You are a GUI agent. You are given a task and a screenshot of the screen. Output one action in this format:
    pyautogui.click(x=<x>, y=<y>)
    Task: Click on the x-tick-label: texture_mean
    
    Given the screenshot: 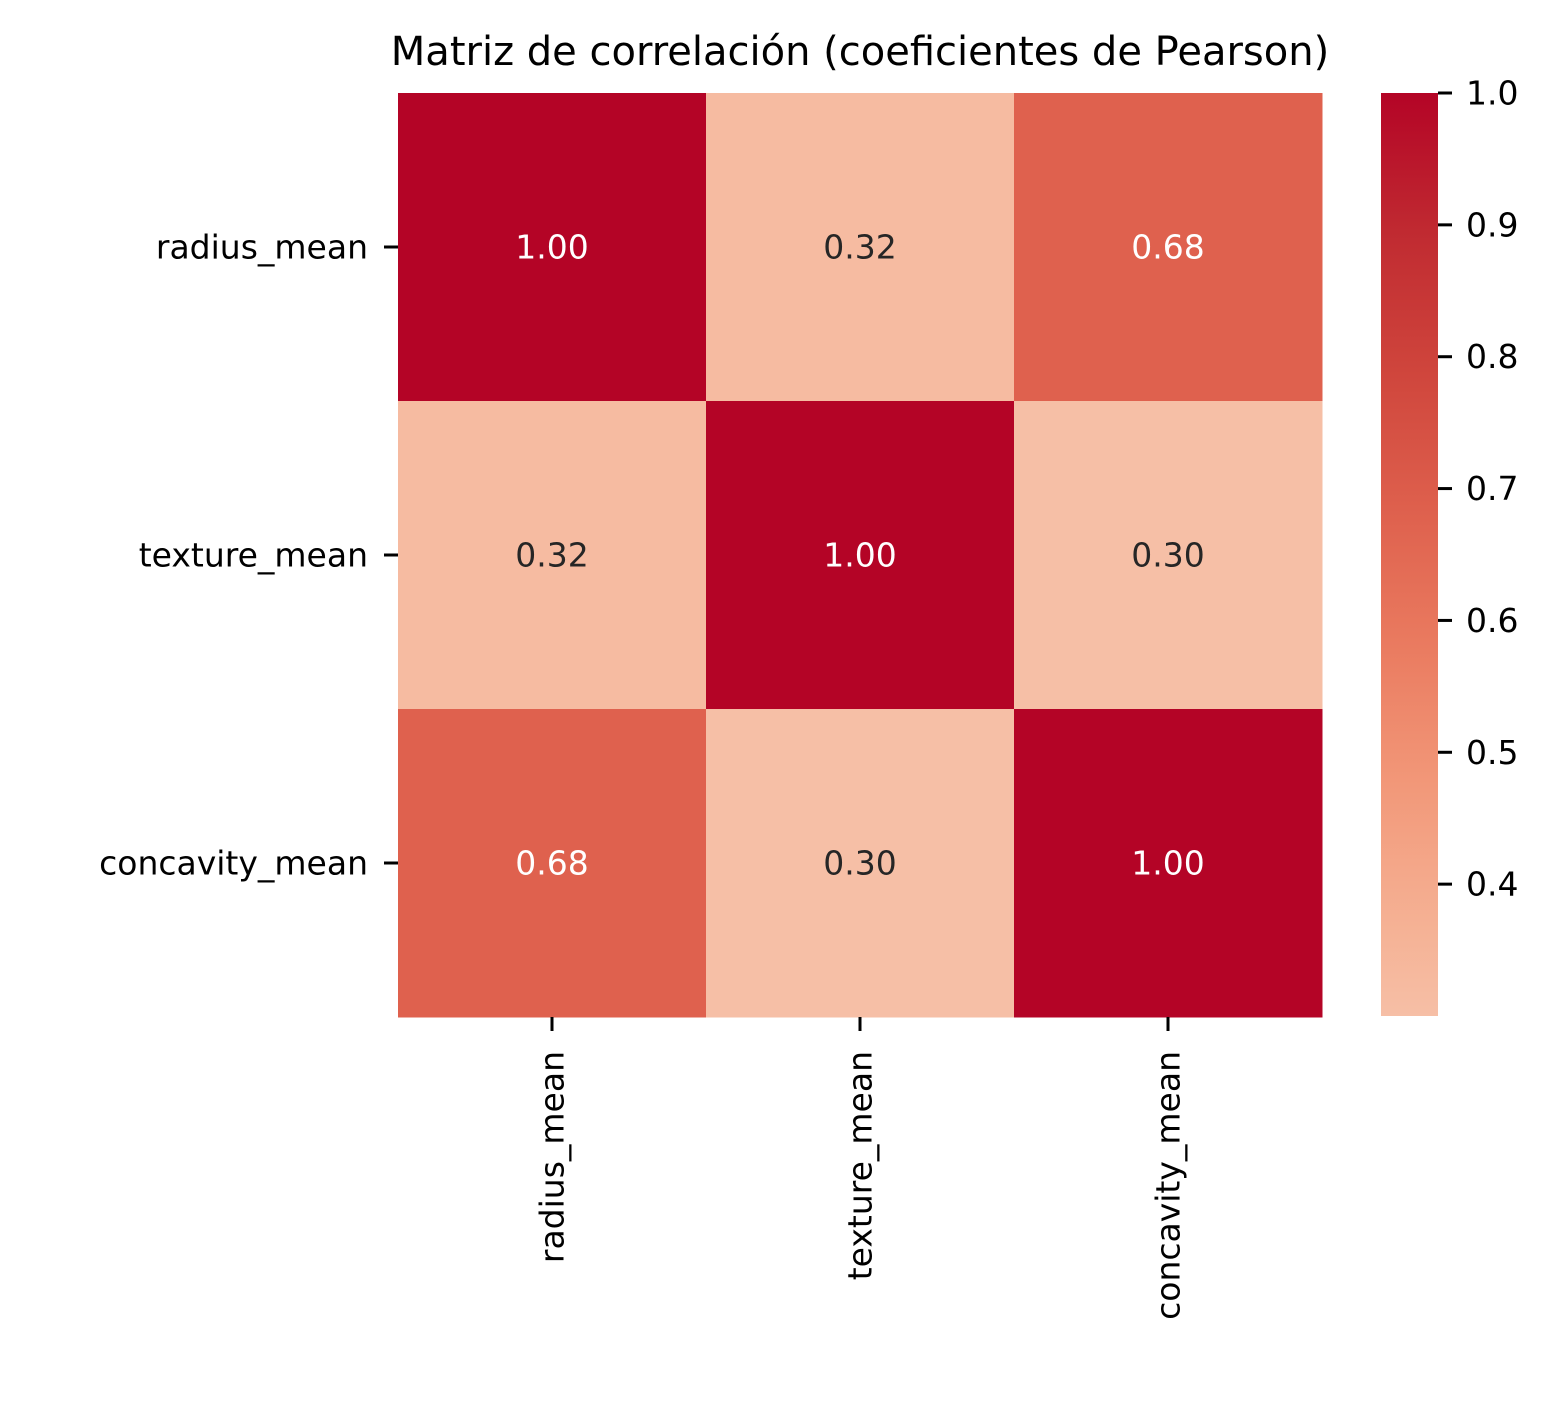 What is the action you would take?
    pyautogui.click(x=860, y=1165)
    